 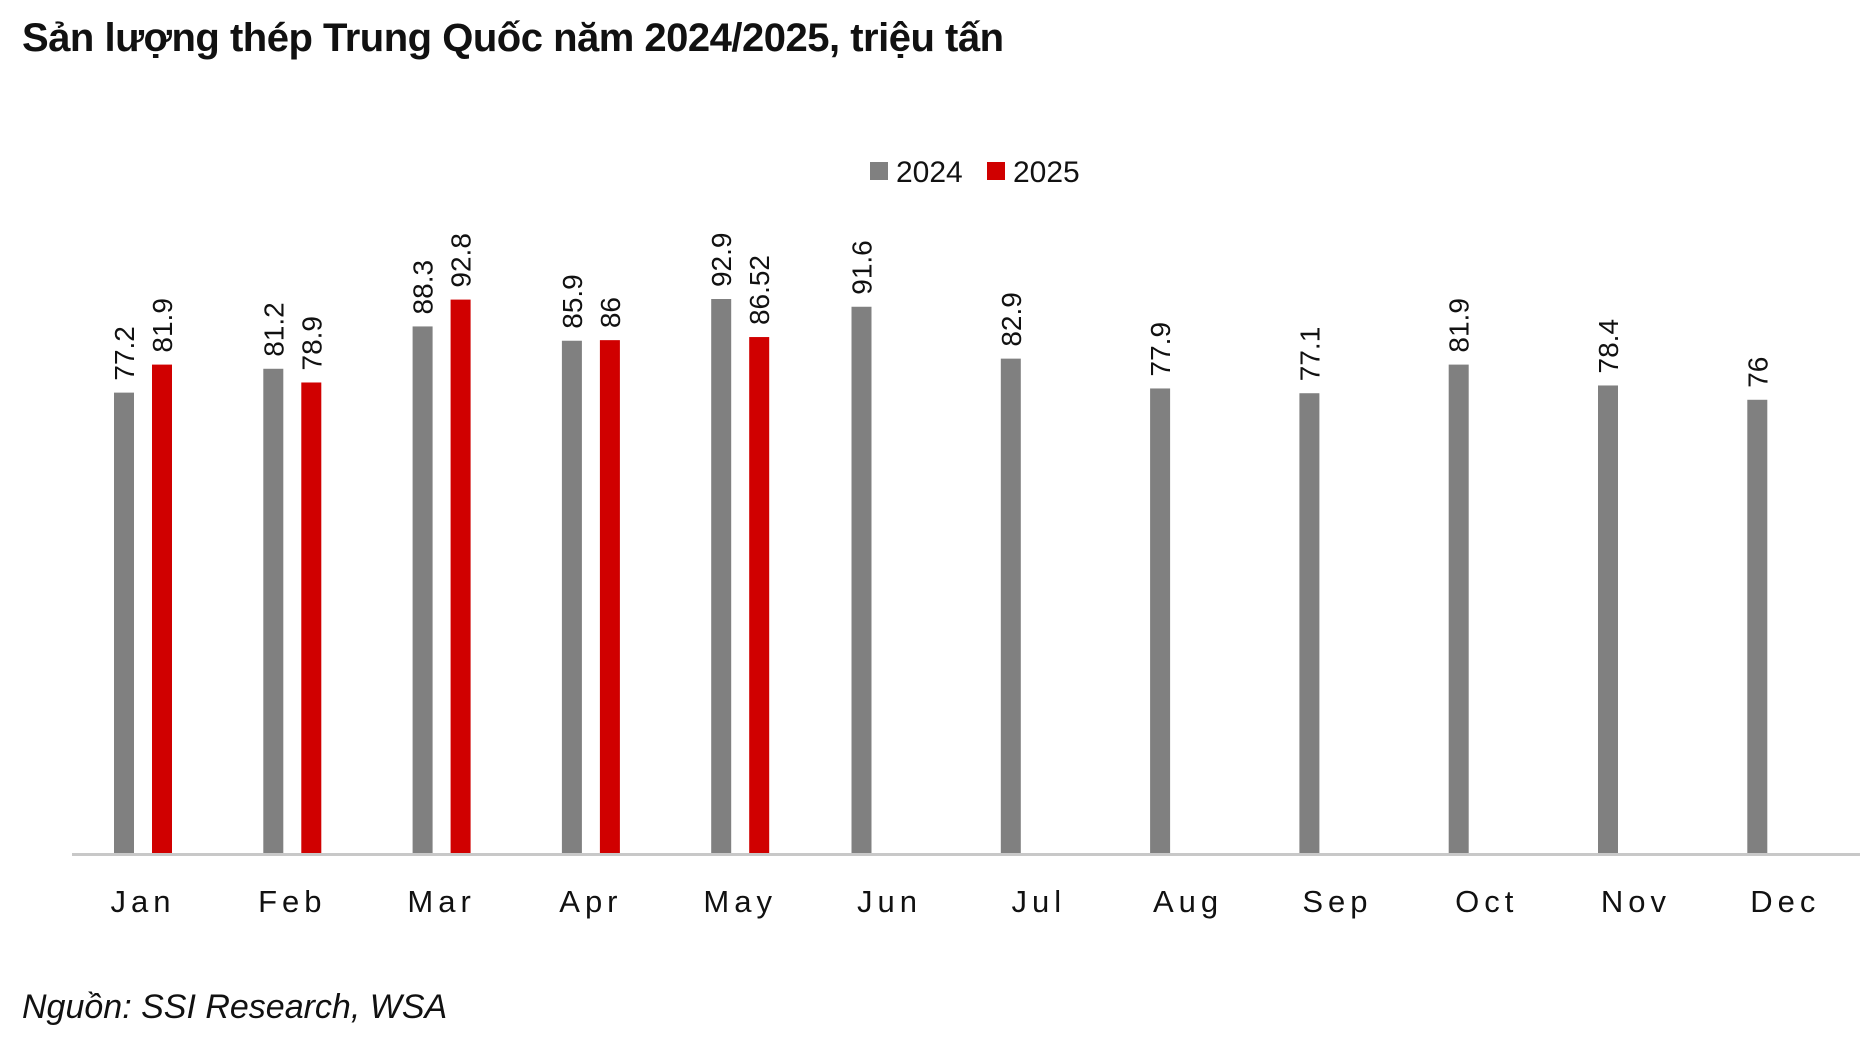 What do you see at coordinates (1011, 319) in the screenshot?
I see `value-label: 82.9` at bounding box center [1011, 319].